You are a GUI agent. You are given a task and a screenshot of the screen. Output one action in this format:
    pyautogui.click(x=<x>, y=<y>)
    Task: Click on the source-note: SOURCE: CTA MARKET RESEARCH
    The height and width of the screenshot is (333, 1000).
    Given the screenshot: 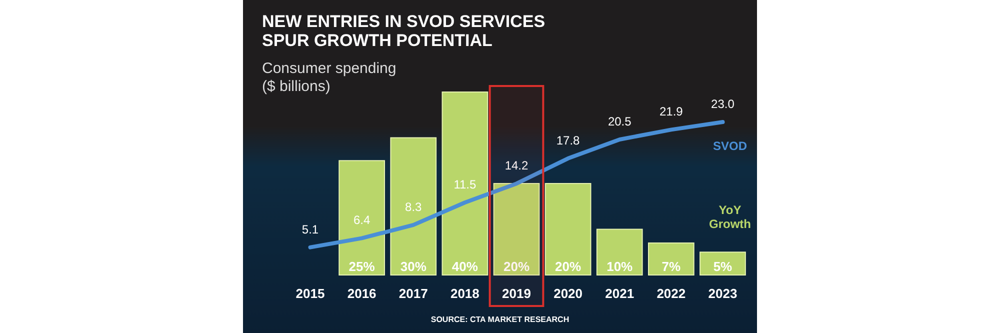 What is the action you would take?
    pyautogui.click(x=500, y=319)
    